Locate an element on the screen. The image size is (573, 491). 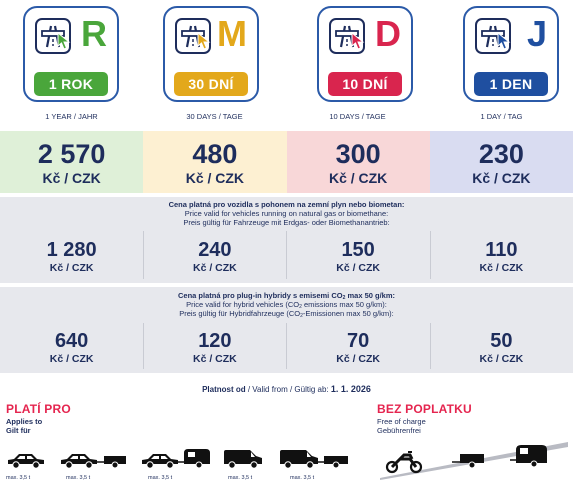
price-value: 300 is located at coordinates (358, 154).